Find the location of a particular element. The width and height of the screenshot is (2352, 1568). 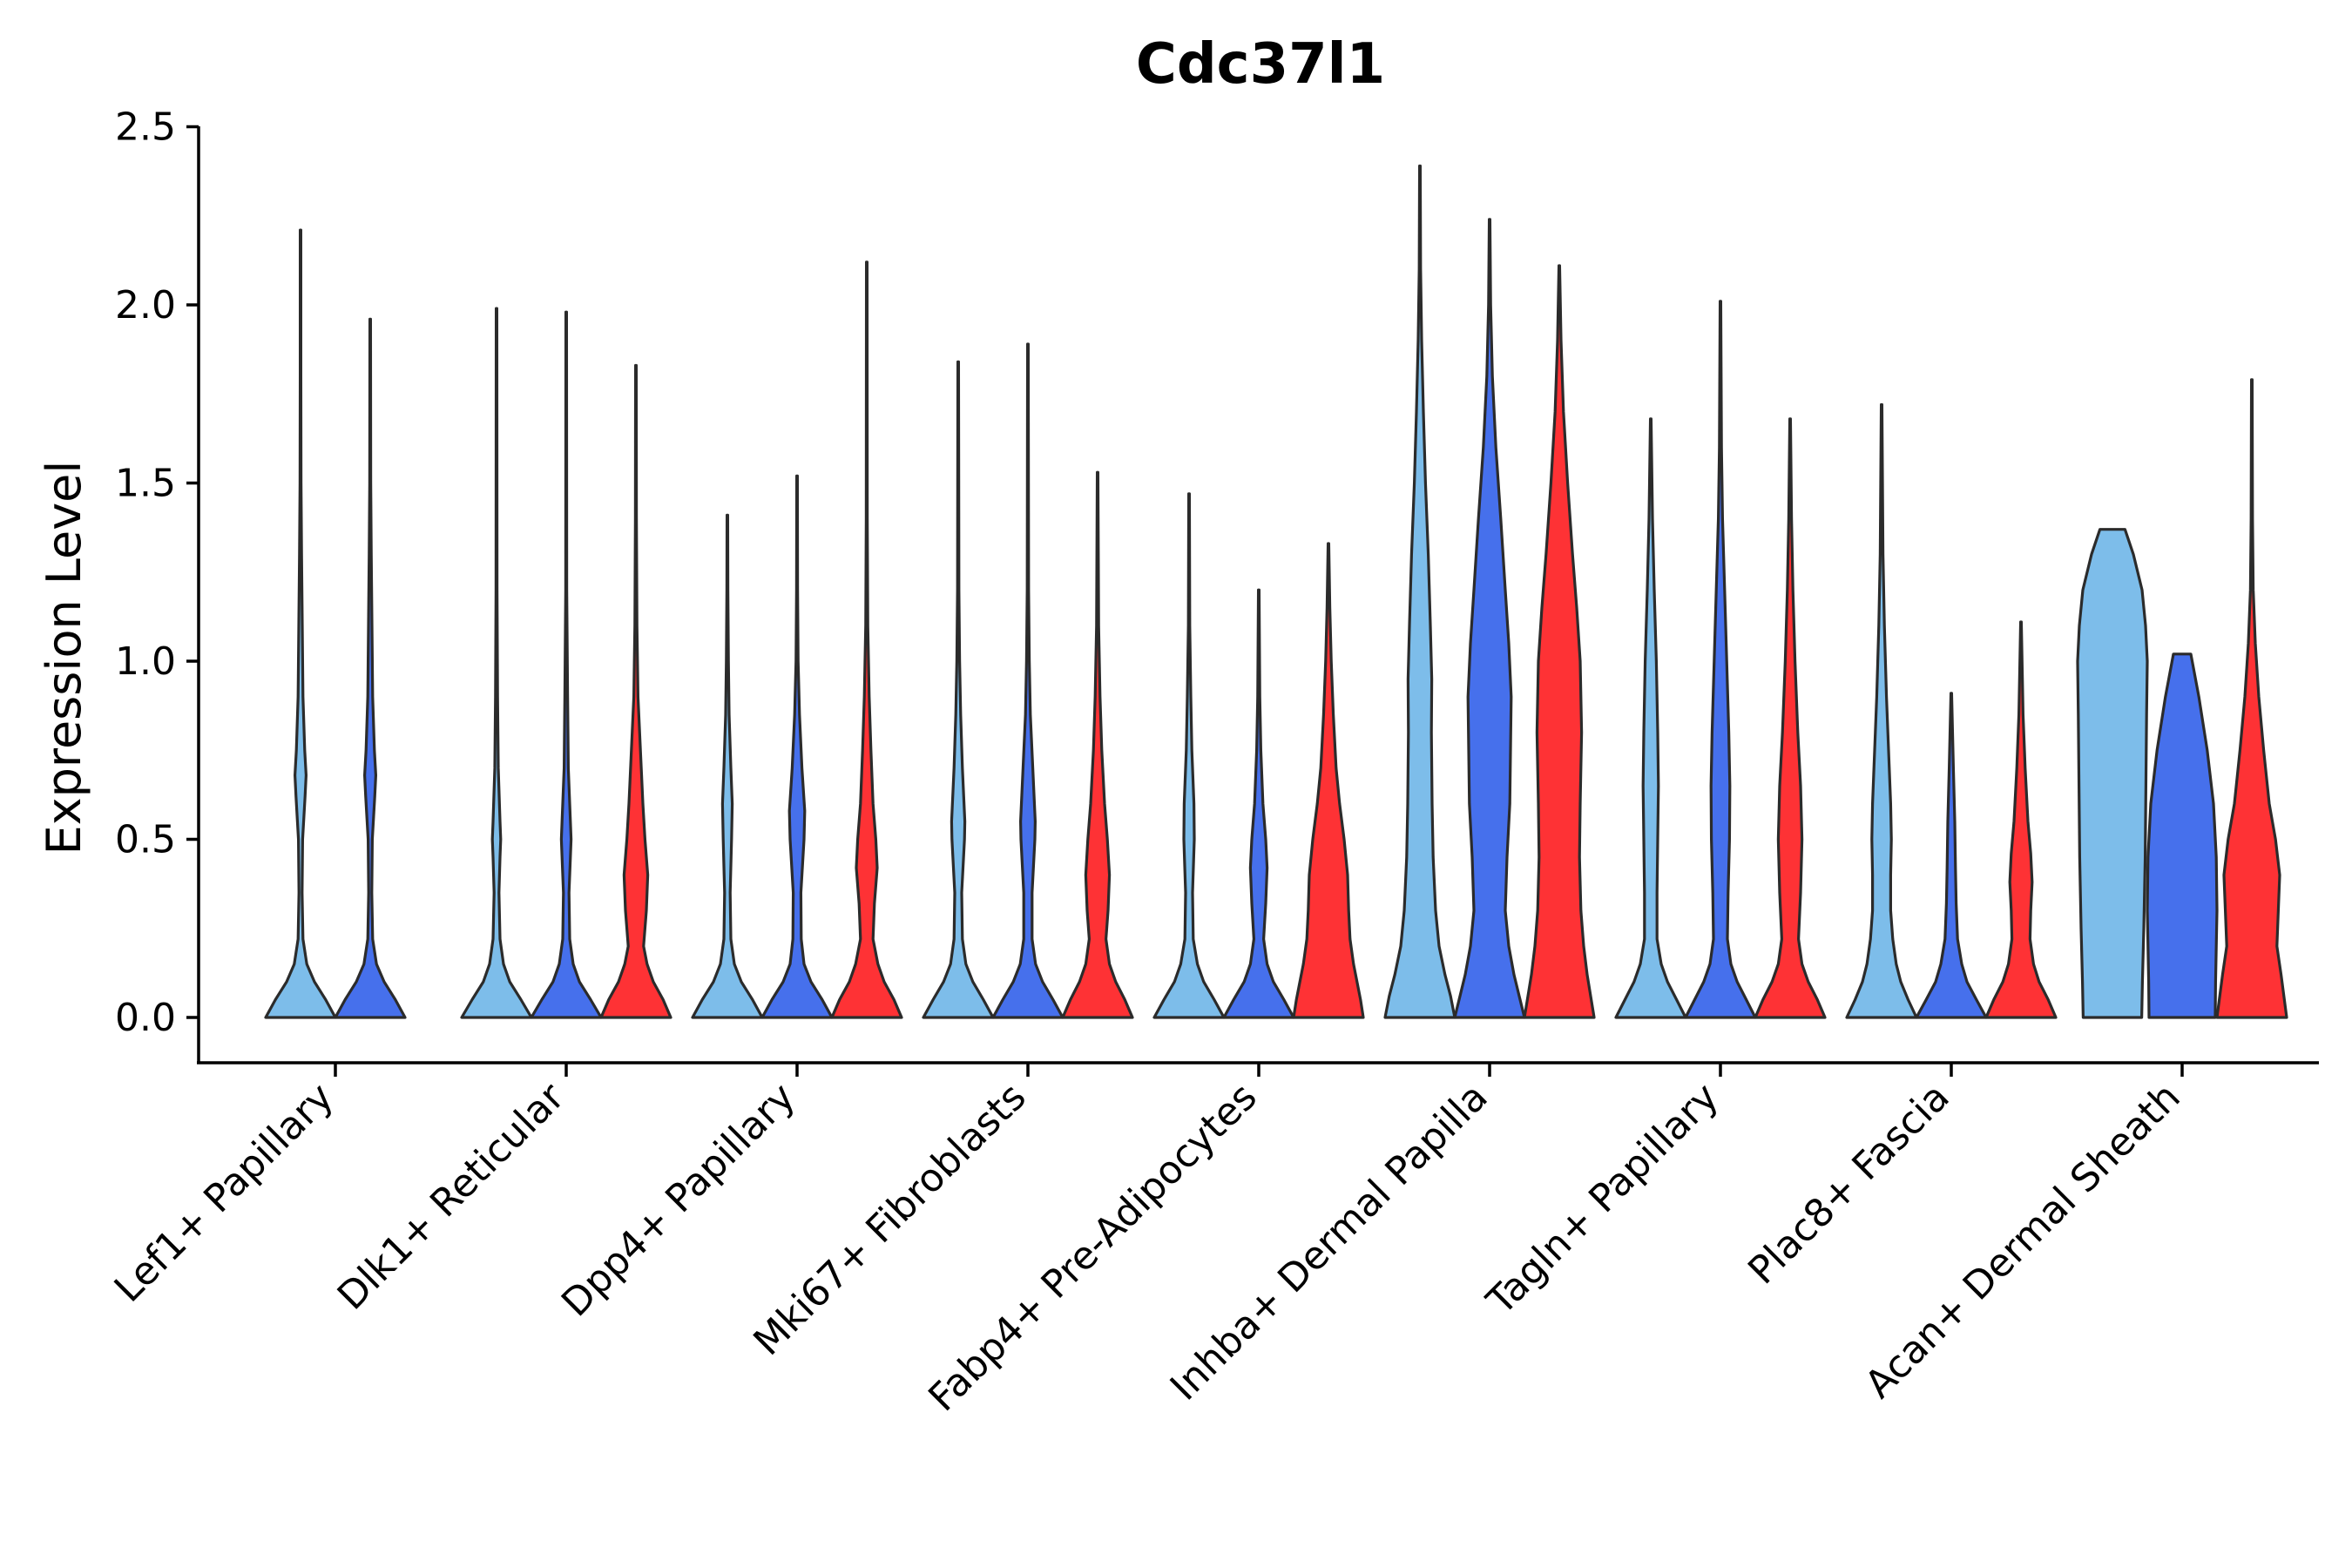

y-tick-label: 2.0 is located at coordinates (145, 305).